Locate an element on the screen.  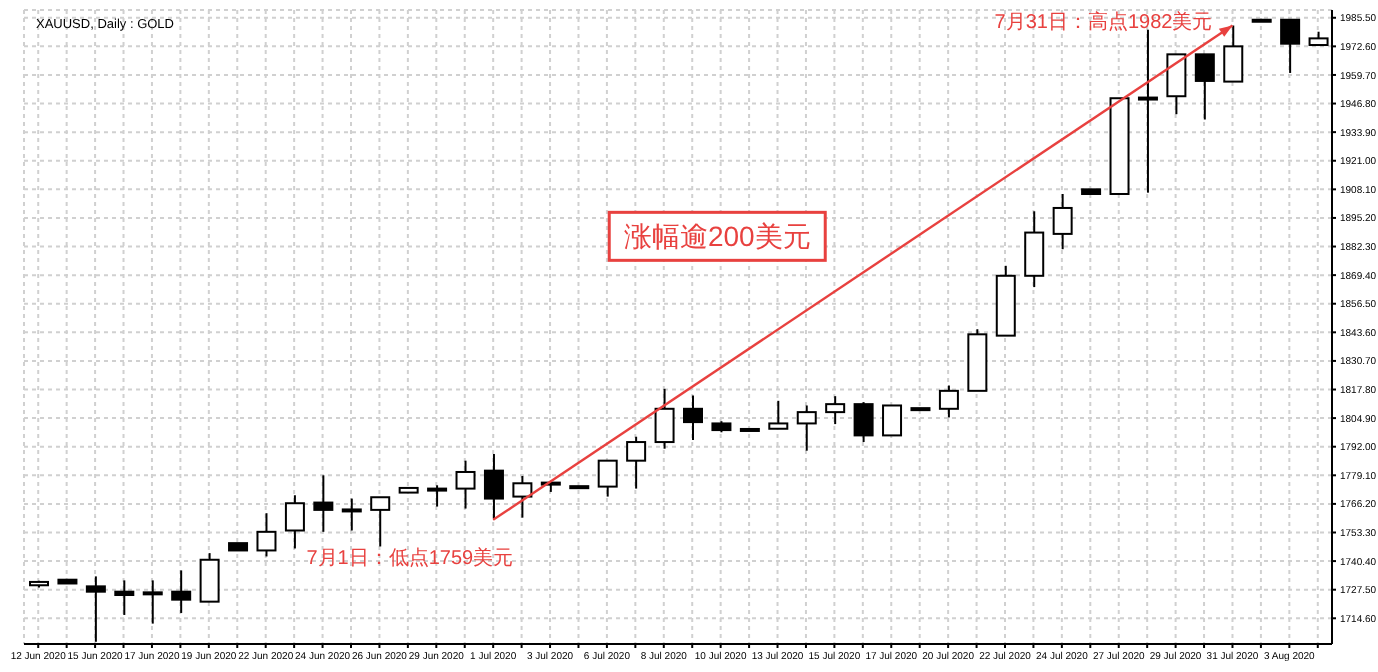
annotation: 7月1日：低点1759美元 is located at coordinates (410, 557).